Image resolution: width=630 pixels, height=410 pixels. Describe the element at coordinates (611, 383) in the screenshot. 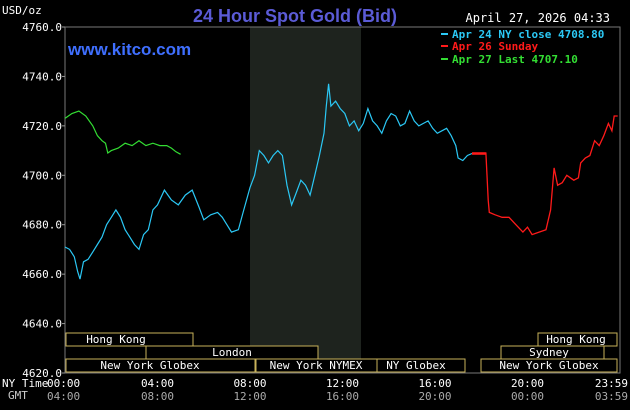

I see `ny-time-tick: 23:59` at that location.